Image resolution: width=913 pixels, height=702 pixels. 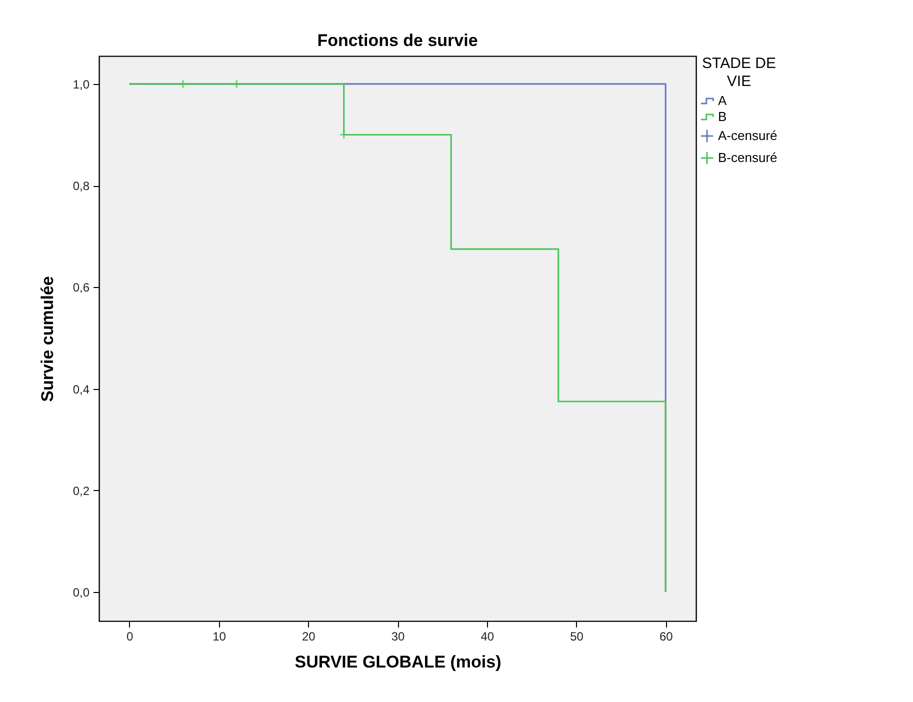 I want to click on x-tick-label: 40, so click(x=487, y=637).